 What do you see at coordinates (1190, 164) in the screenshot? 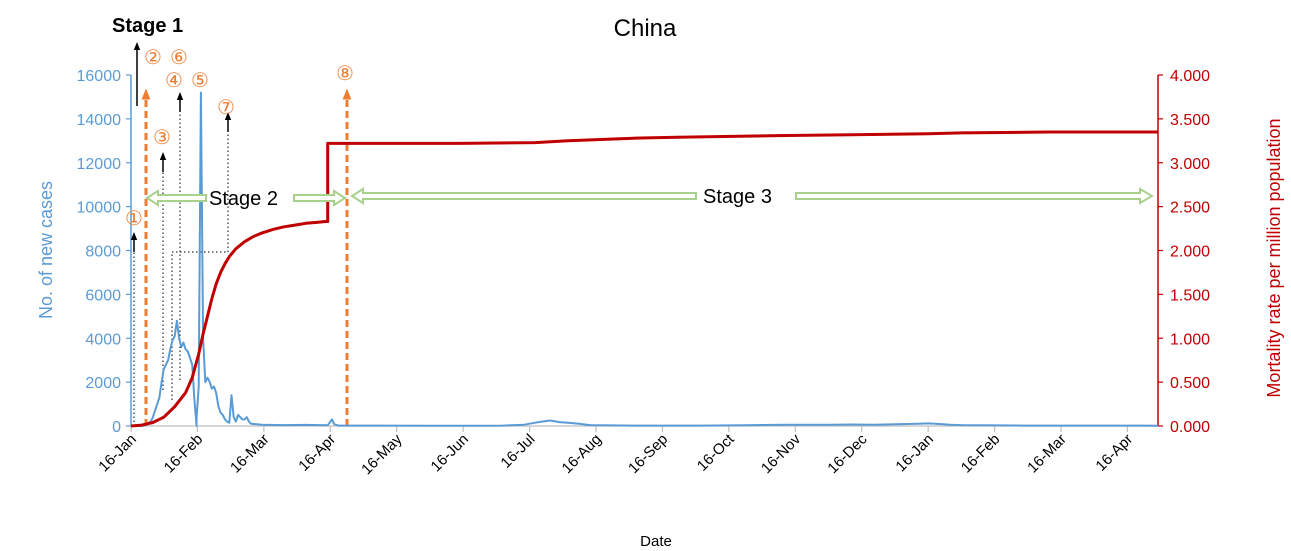
I see `y-right-tick-label: 3.000` at bounding box center [1190, 164].